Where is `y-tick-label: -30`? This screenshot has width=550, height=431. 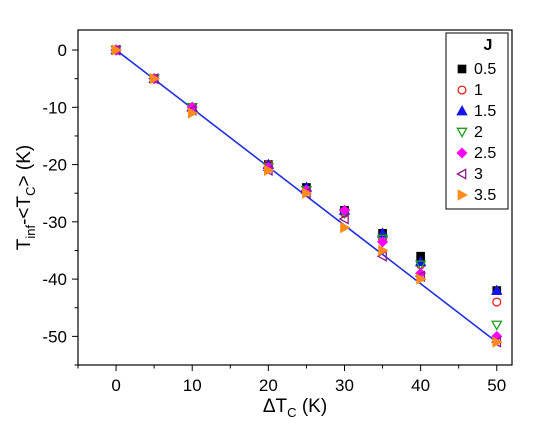
y-tick-label: -30 is located at coordinates (54, 222).